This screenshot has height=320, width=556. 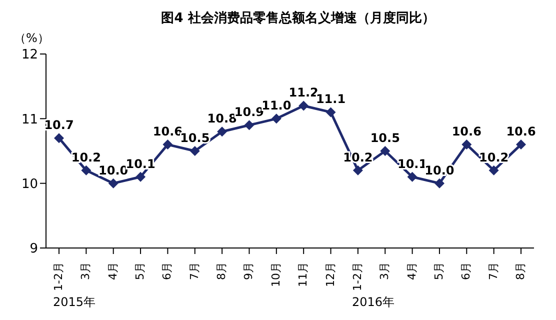 What do you see at coordinates (275, 274) in the screenshot?
I see `x-tick-label: 10月` at bounding box center [275, 274].